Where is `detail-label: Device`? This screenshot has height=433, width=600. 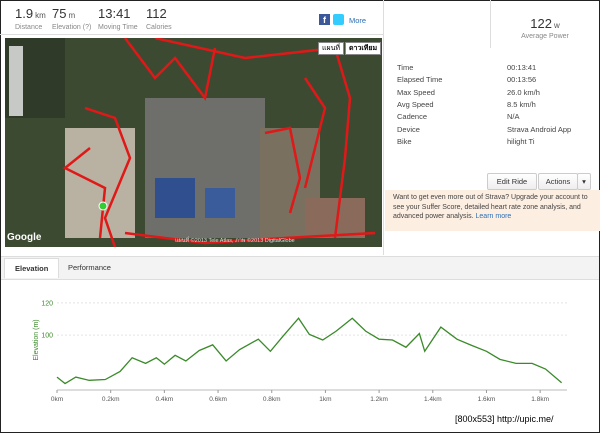 detail-label: Device is located at coordinates (408, 129).